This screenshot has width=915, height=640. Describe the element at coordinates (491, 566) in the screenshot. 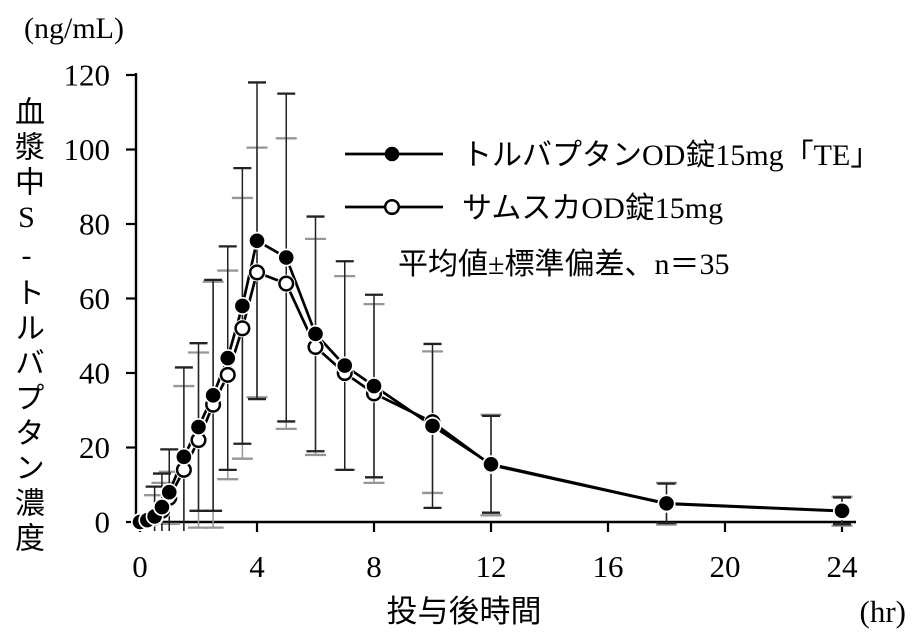

I see `x-tick-label: 12` at that location.